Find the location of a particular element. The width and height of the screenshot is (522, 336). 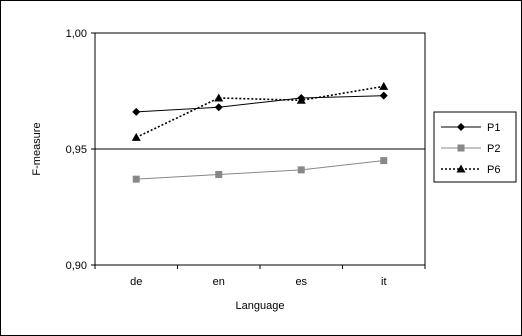

x-tick-label: de is located at coordinates (136, 282).